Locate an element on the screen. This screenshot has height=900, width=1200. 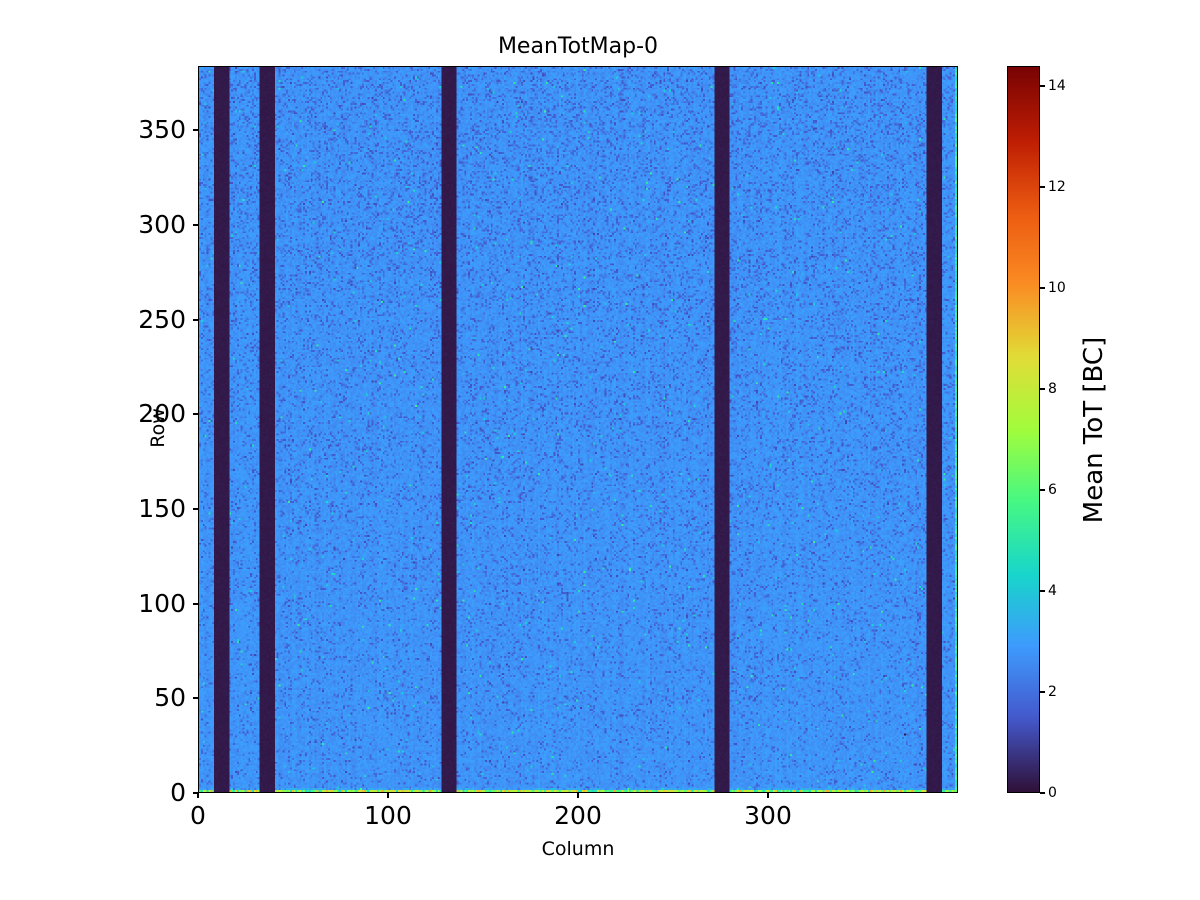
chart-title: MeanTotMap-0 is located at coordinates (578, 46).